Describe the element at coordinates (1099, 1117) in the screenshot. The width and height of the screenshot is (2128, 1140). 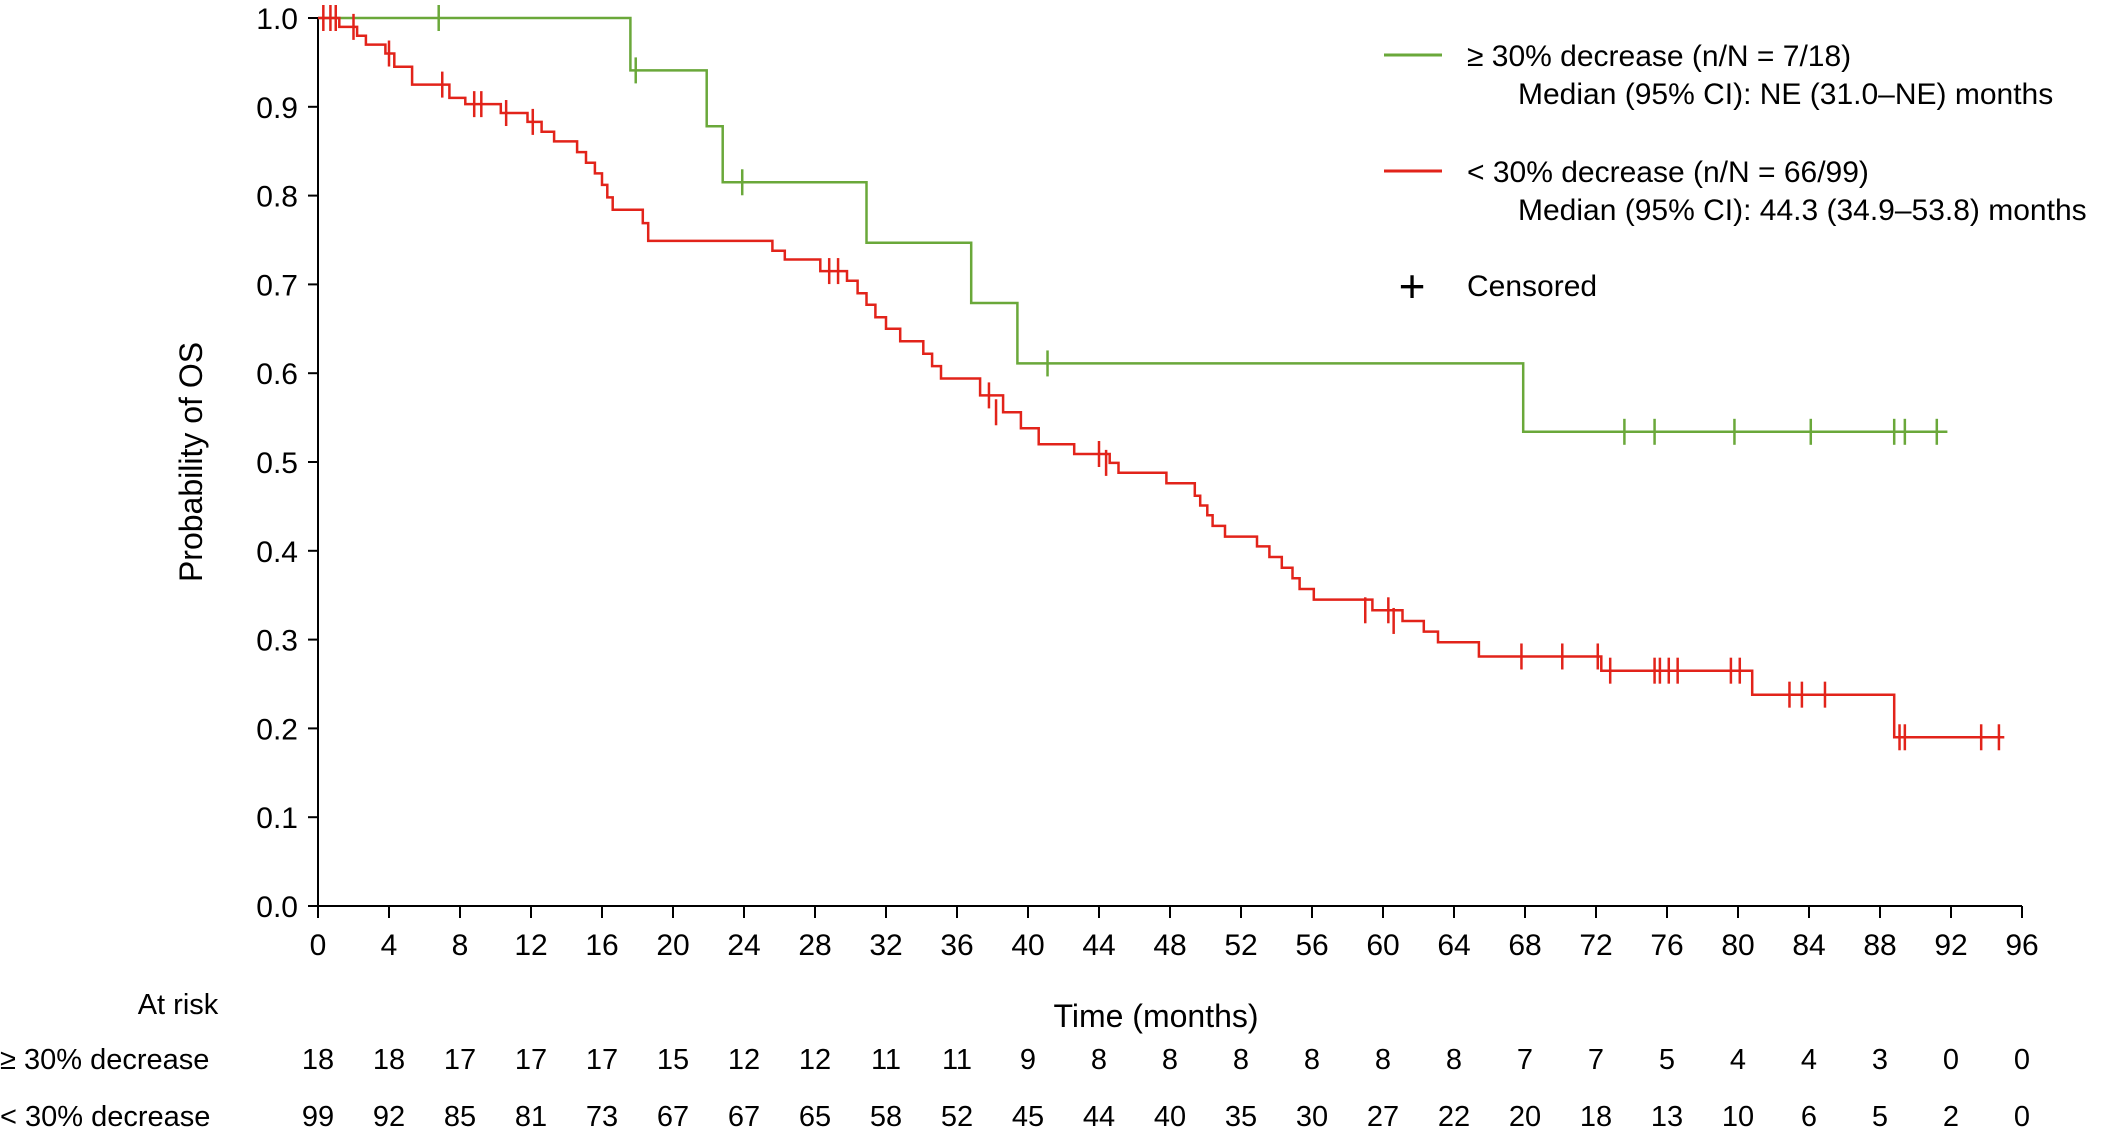
I see `at-risk-value: 44` at that location.